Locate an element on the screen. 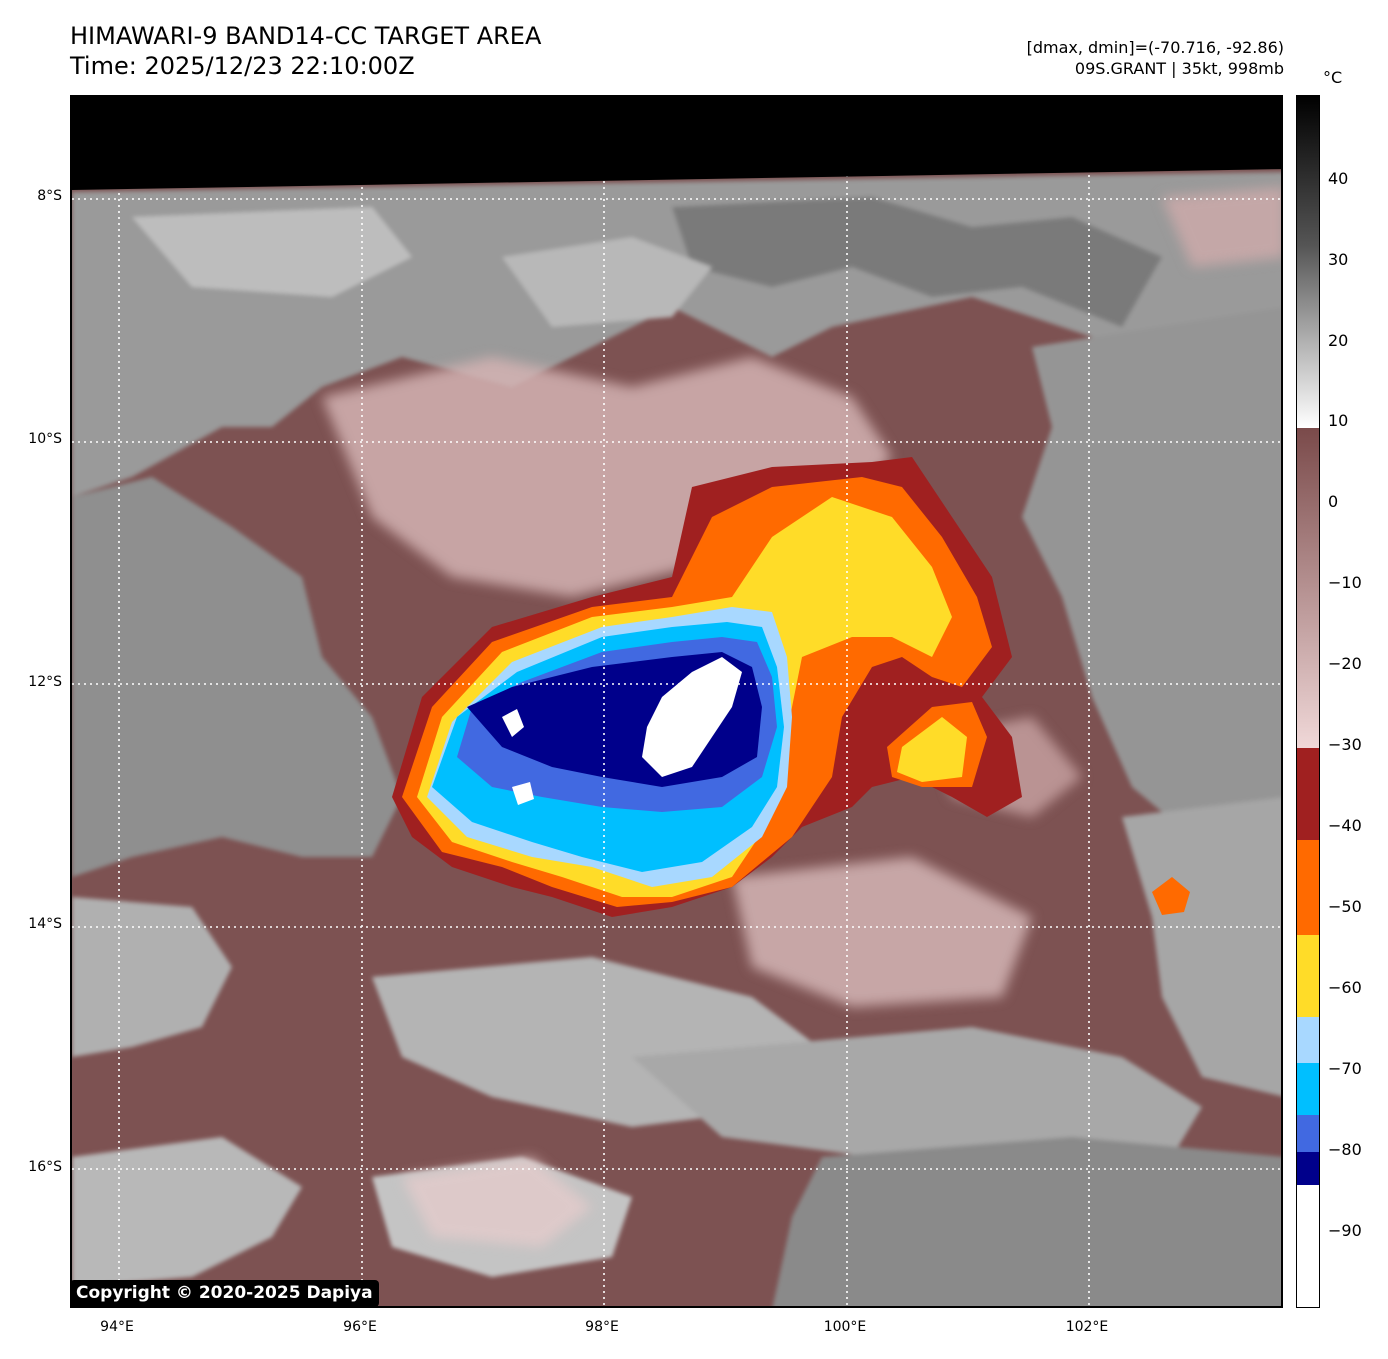  storm-coldest-top is located at coordinates (692, 717).